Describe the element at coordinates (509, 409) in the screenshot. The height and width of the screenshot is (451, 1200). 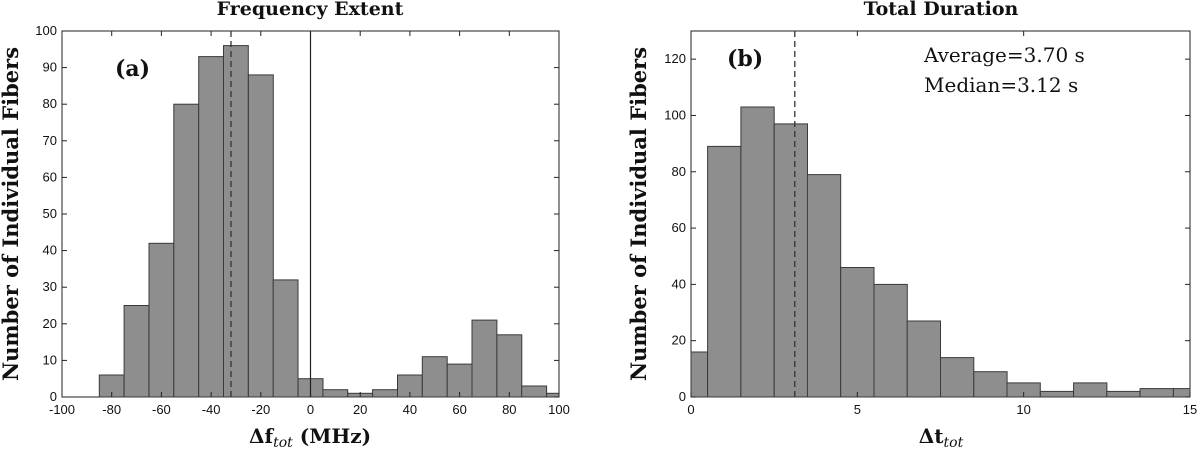
I see `x-tick-label-a-9: 80` at that location.